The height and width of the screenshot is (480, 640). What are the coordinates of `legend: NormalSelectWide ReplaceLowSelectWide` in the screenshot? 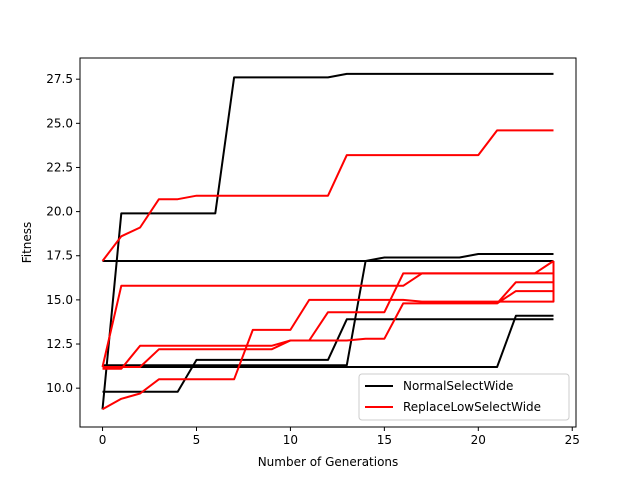 It's located at (464, 397).